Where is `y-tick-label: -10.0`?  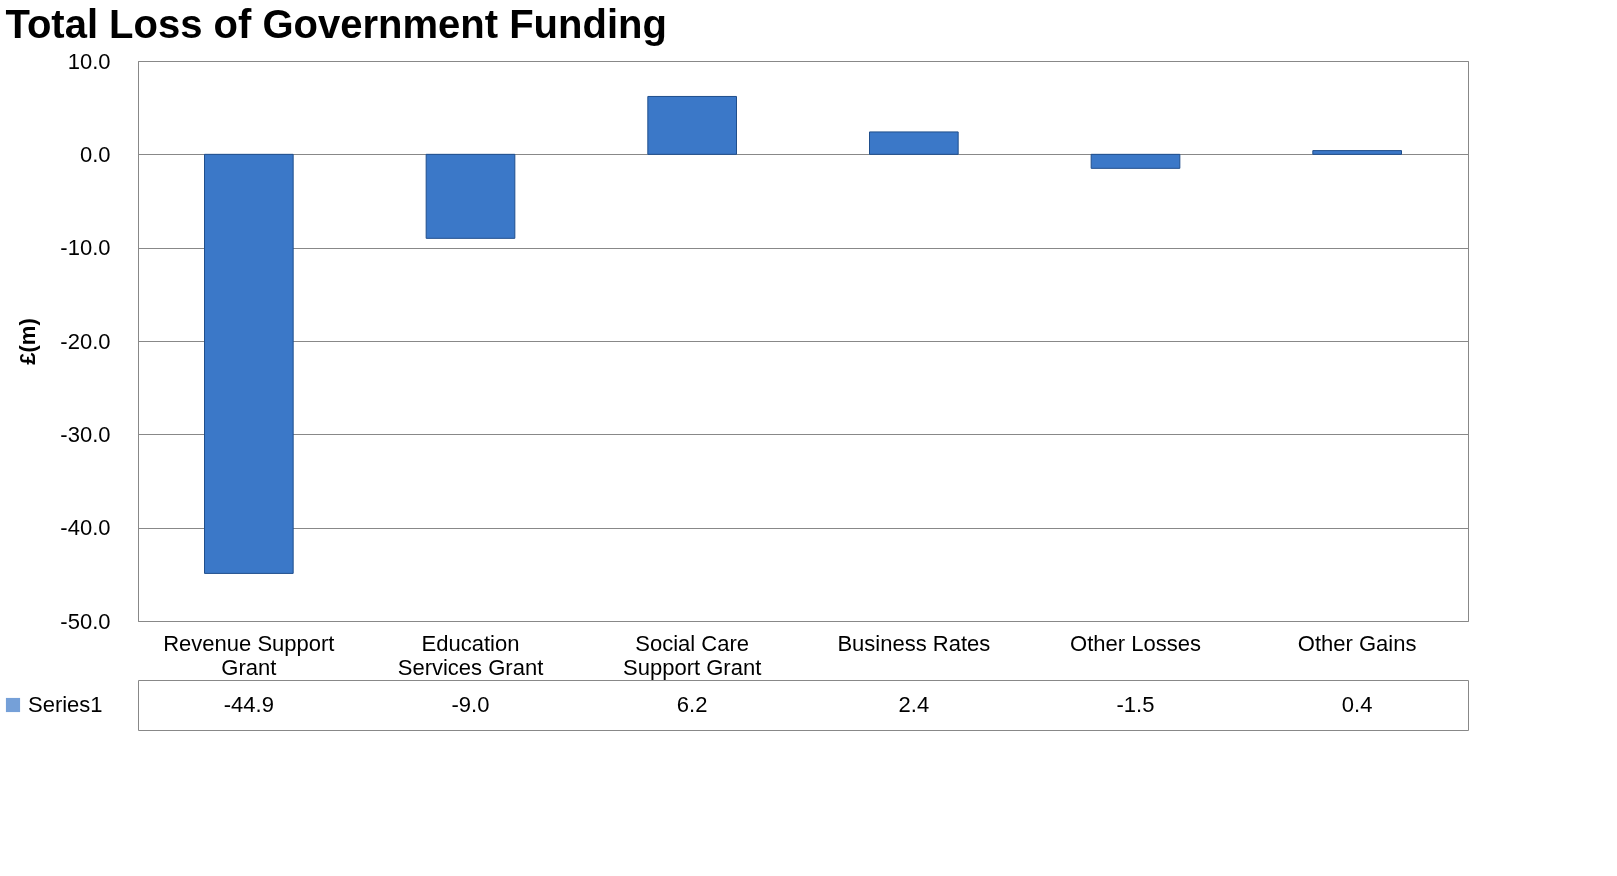
y-tick-label: -10.0 is located at coordinates (85, 248).